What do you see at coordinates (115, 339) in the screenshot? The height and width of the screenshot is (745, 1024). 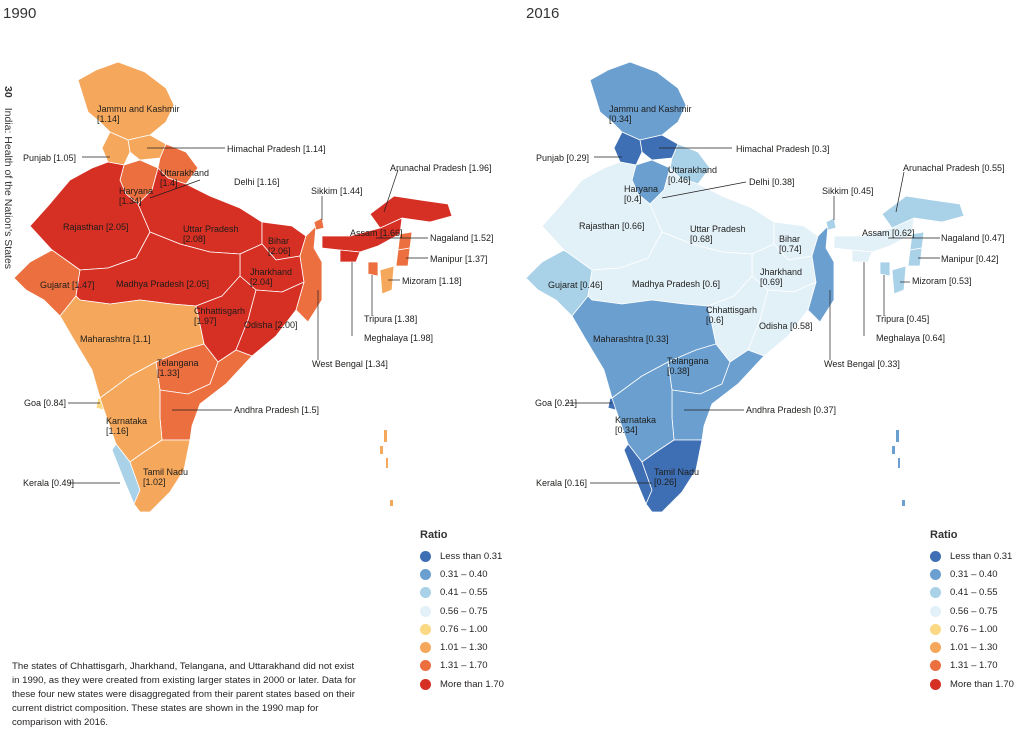 I see `label-maharashtra: Maharashtra [1.1]` at bounding box center [115, 339].